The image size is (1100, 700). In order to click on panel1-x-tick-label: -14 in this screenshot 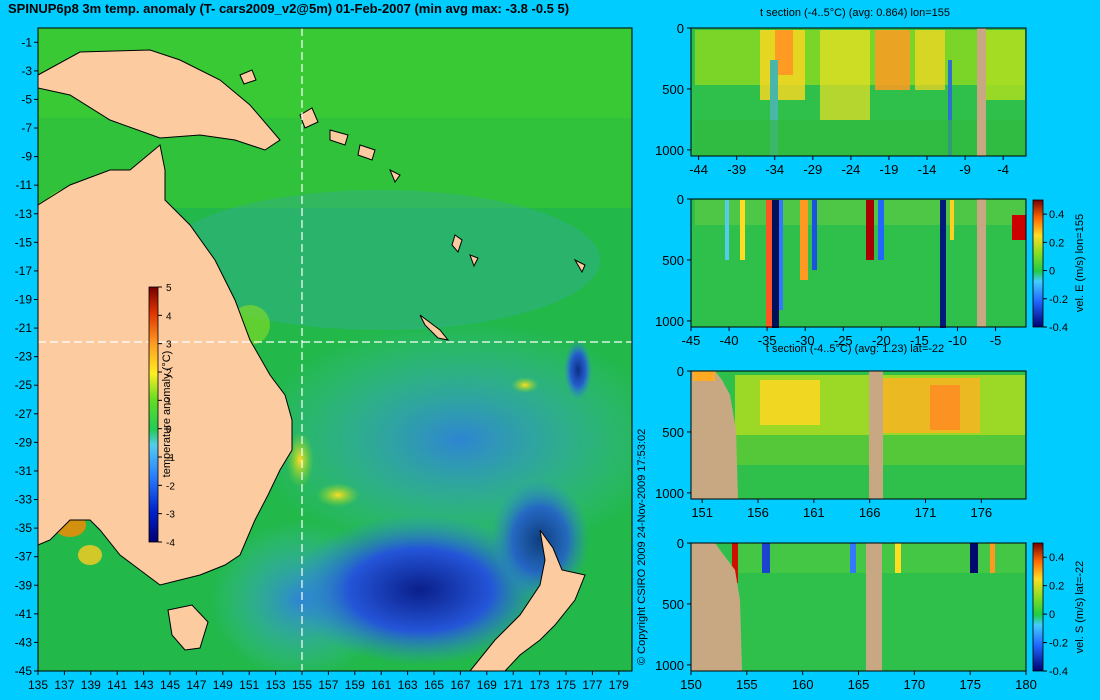, I will do `click(927, 169)`.